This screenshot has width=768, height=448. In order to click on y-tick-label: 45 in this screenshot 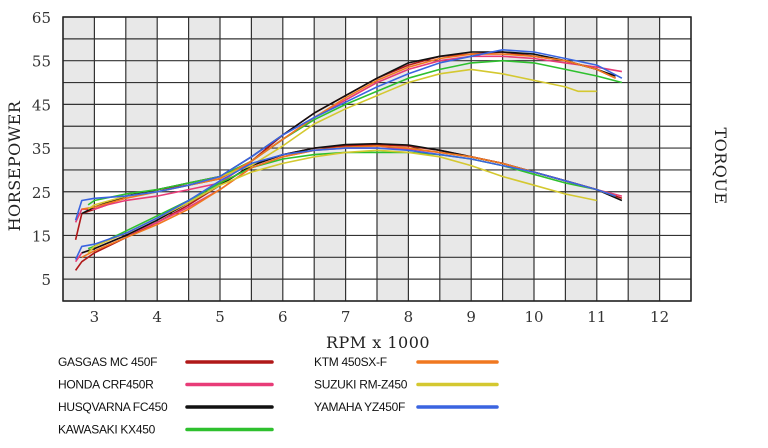, I will do `click(41, 105)`.